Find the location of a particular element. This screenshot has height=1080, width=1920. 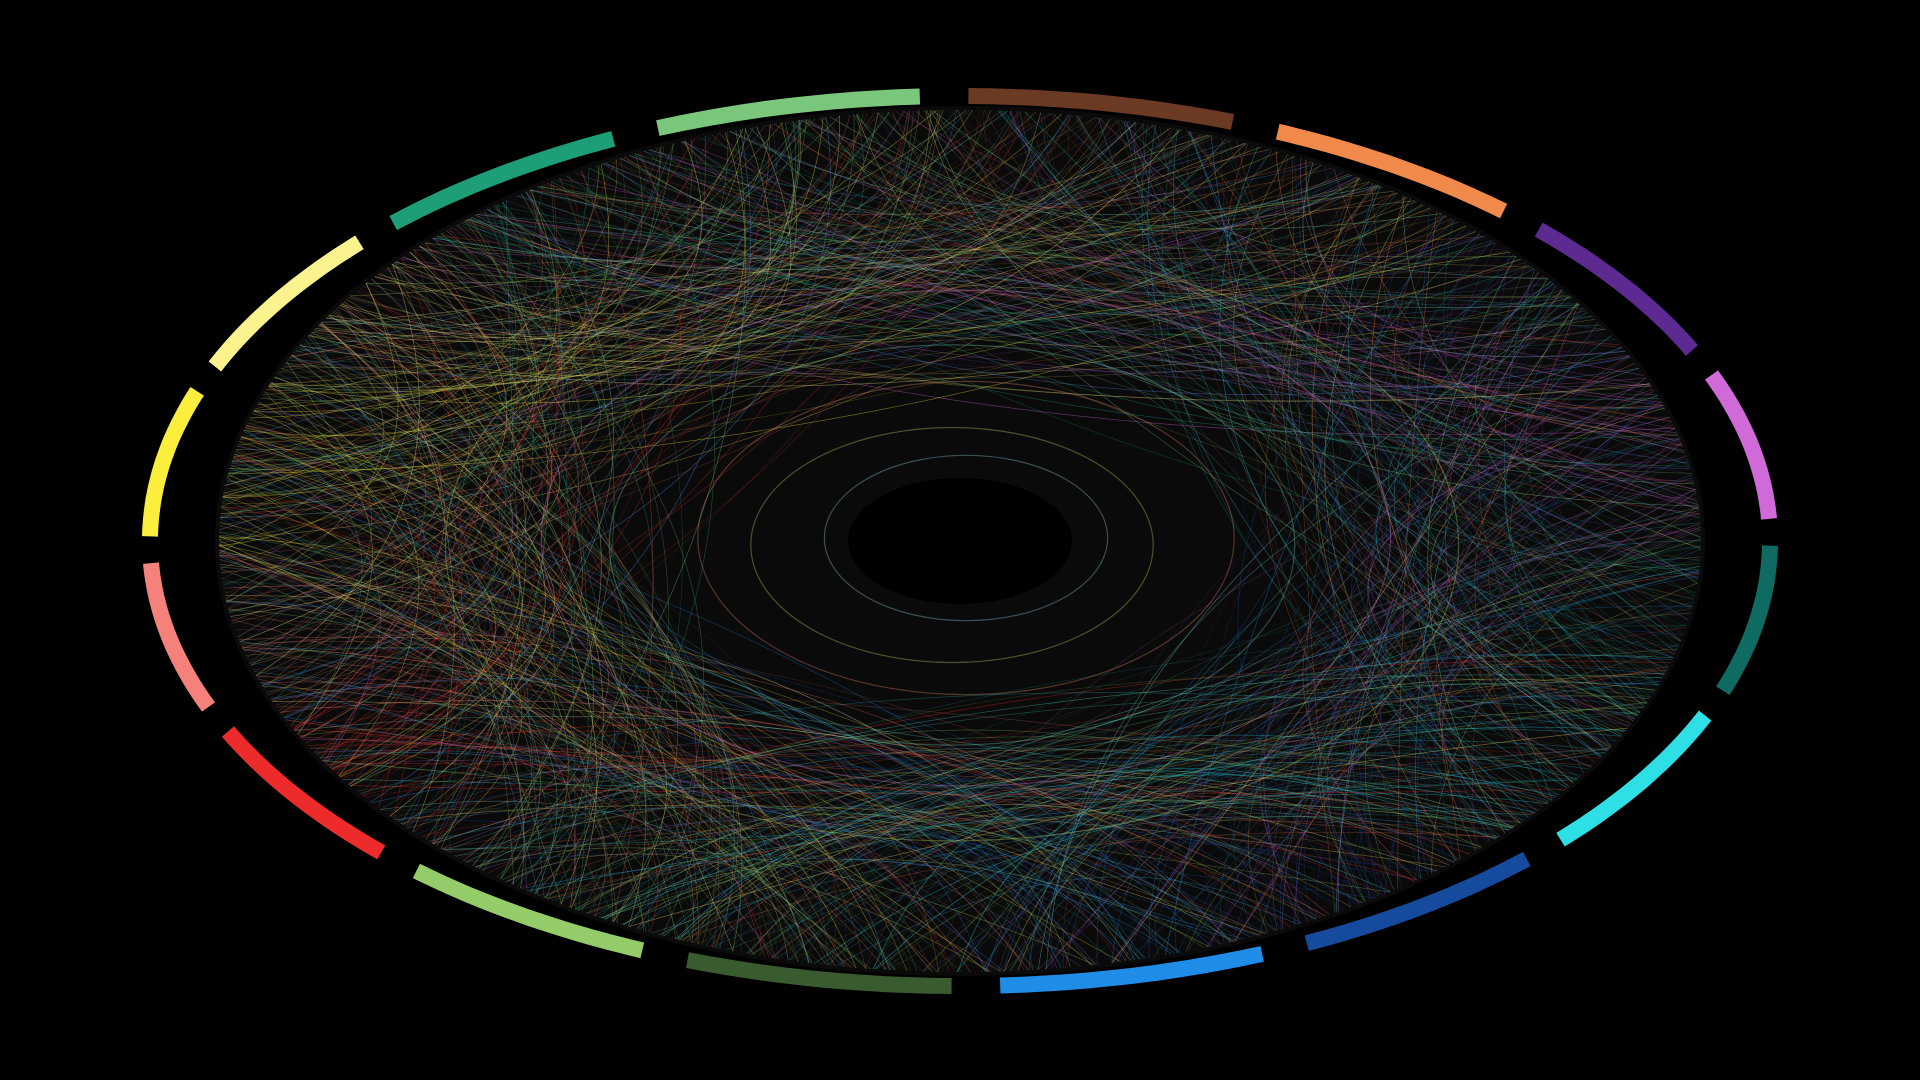

segment-light-green-top is located at coordinates (788, 112).